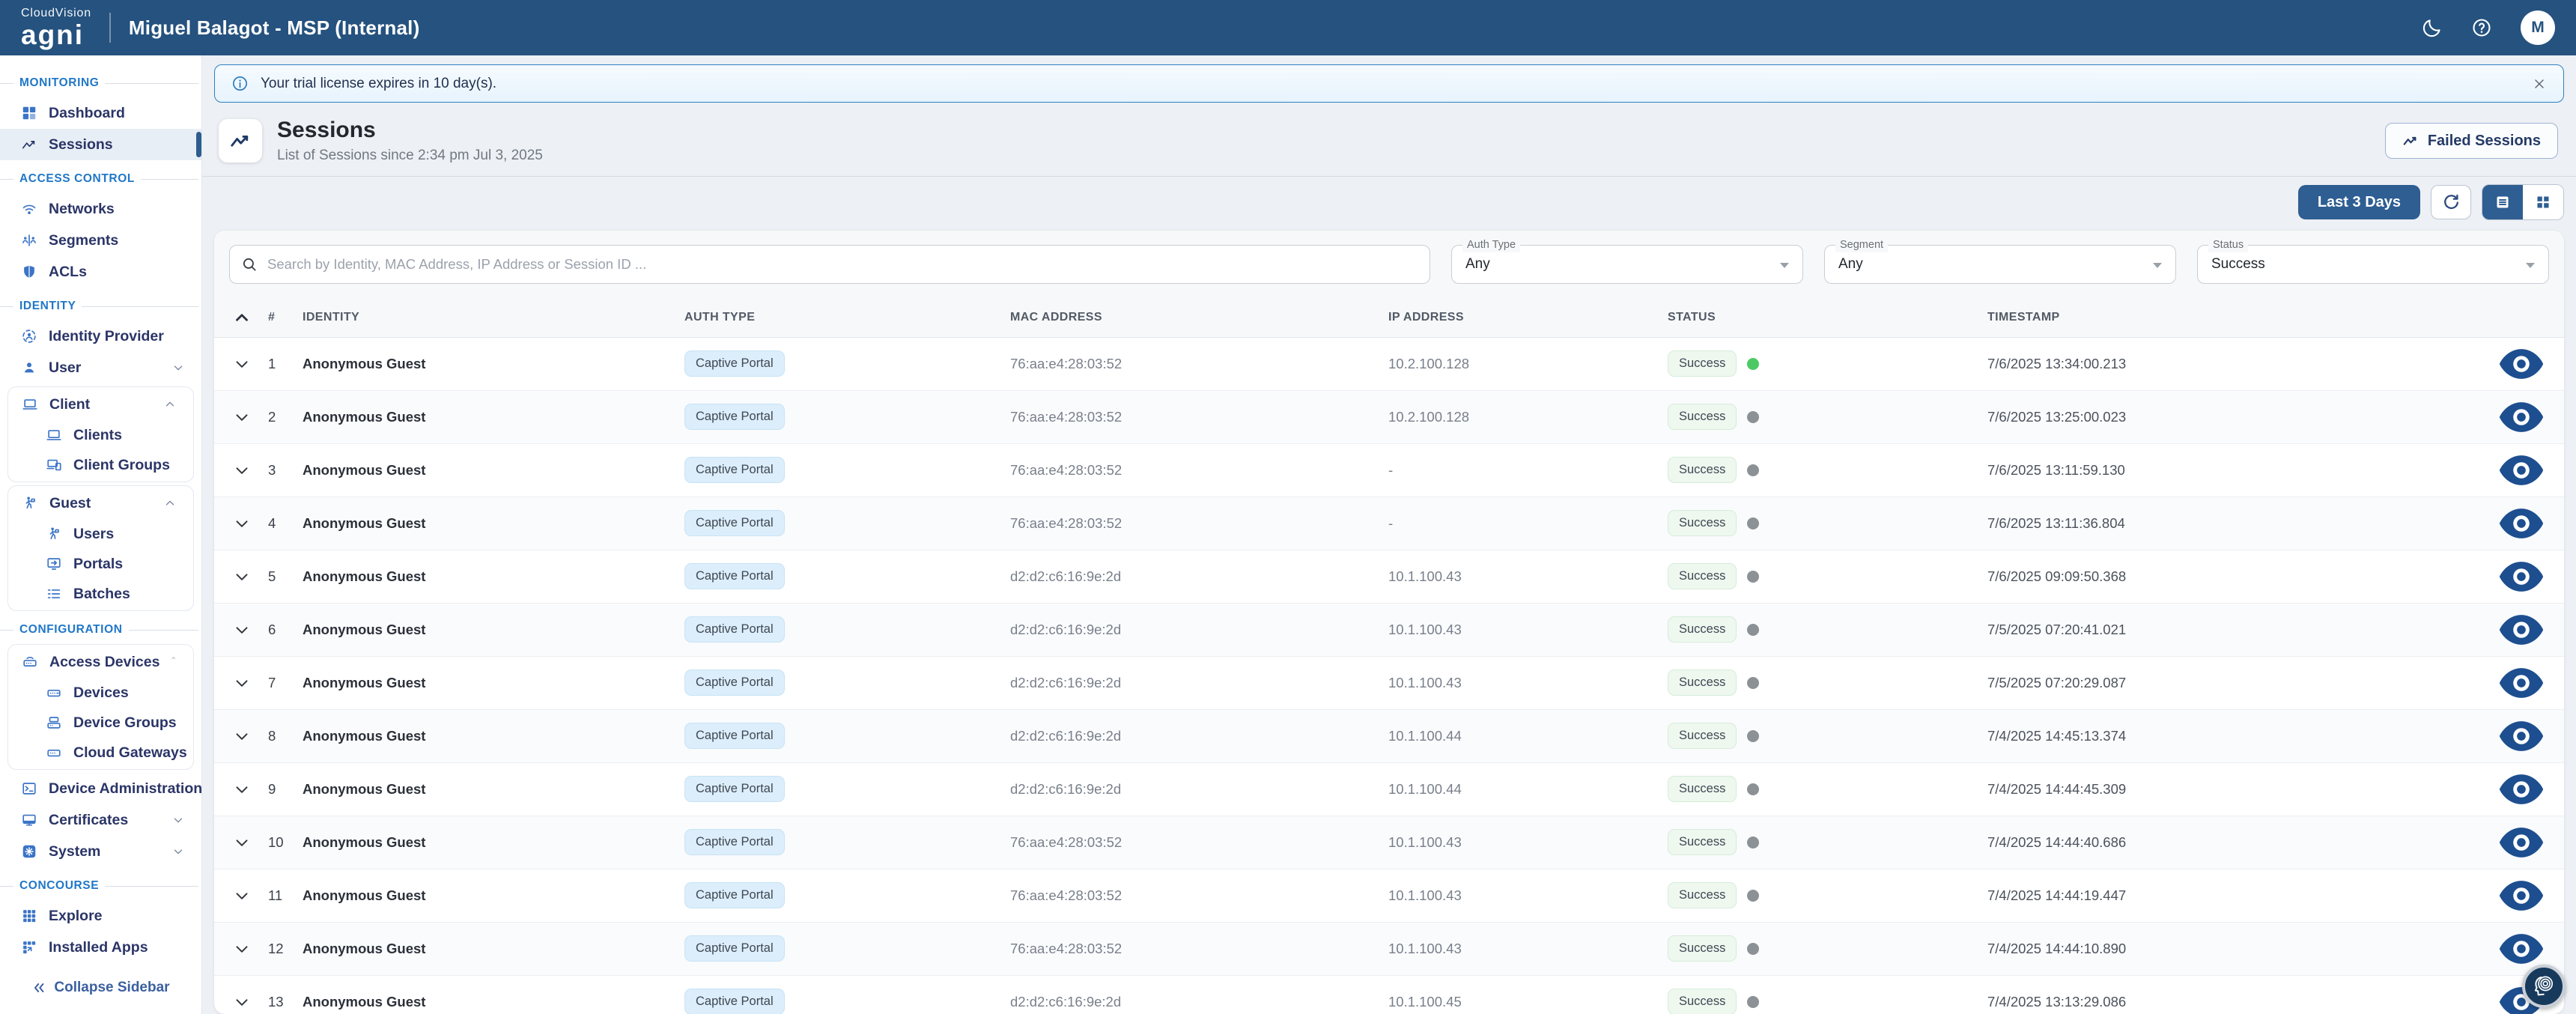 The image size is (2576, 1014). What do you see at coordinates (2481, 27) in the screenshot?
I see `help-icon` at bounding box center [2481, 27].